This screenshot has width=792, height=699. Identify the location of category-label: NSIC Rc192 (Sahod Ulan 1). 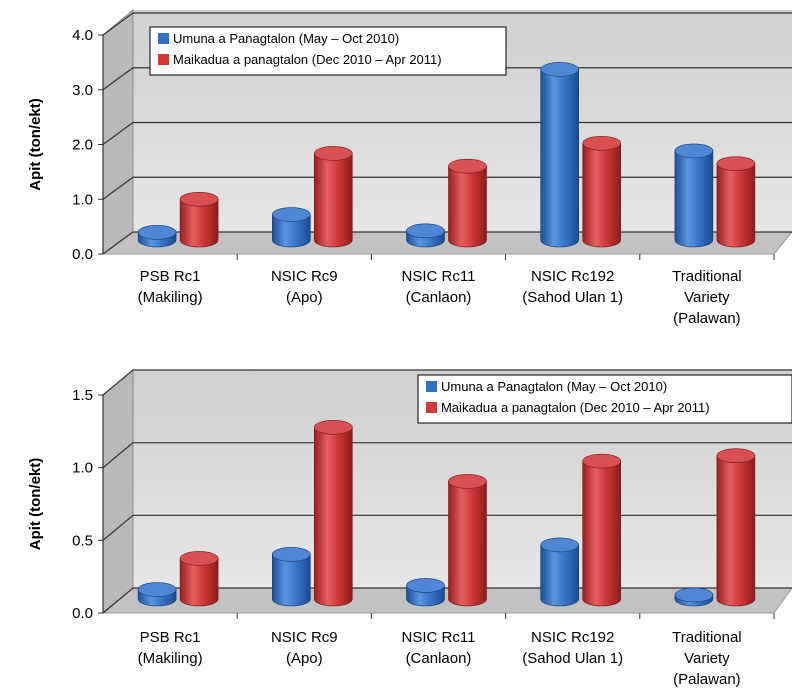
(572, 287).